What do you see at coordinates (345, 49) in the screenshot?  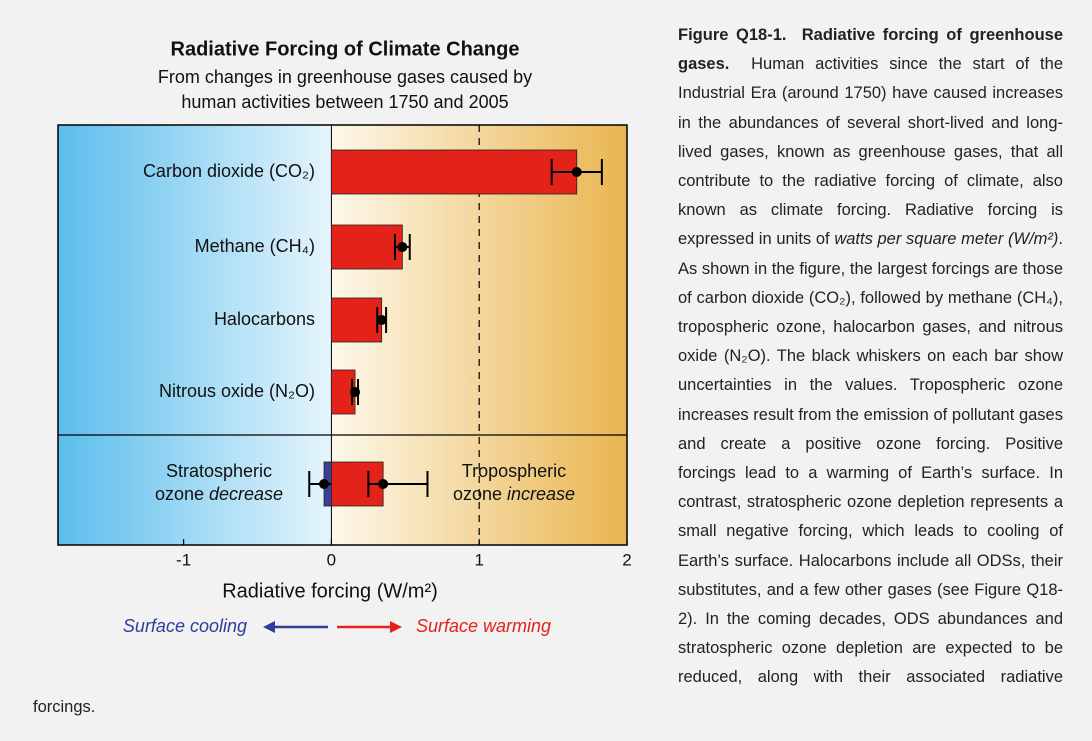 I see `chart-title: Radiative Forcing of Climate Change` at bounding box center [345, 49].